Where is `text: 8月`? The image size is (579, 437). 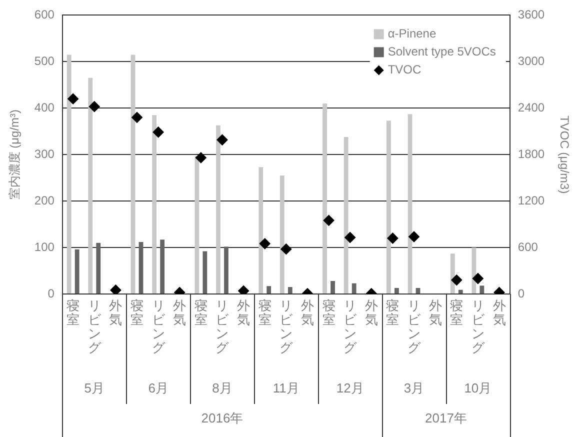 text: 8月 is located at coordinates (222, 388).